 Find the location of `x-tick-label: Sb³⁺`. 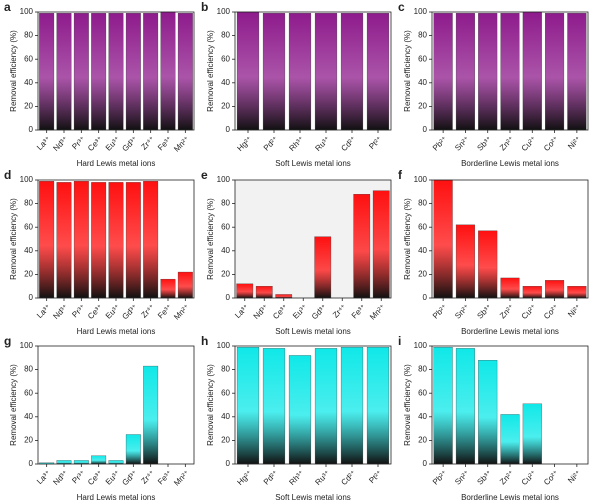

x-tick-label: Sb³⁺ is located at coordinates (484, 144).